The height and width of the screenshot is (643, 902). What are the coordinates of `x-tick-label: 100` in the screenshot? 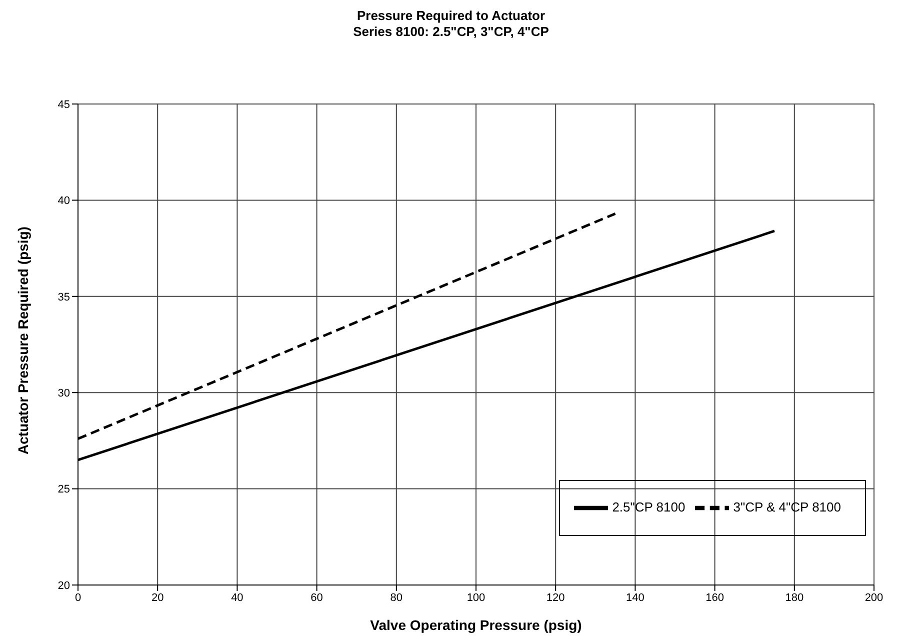 It's located at (476, 598).